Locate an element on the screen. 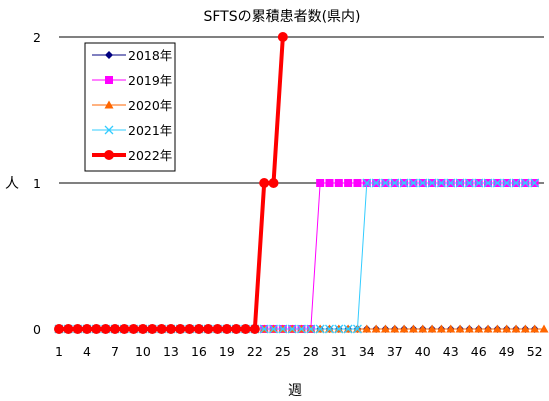  x-tick-label: 1 is located at coordinates (59, 351).